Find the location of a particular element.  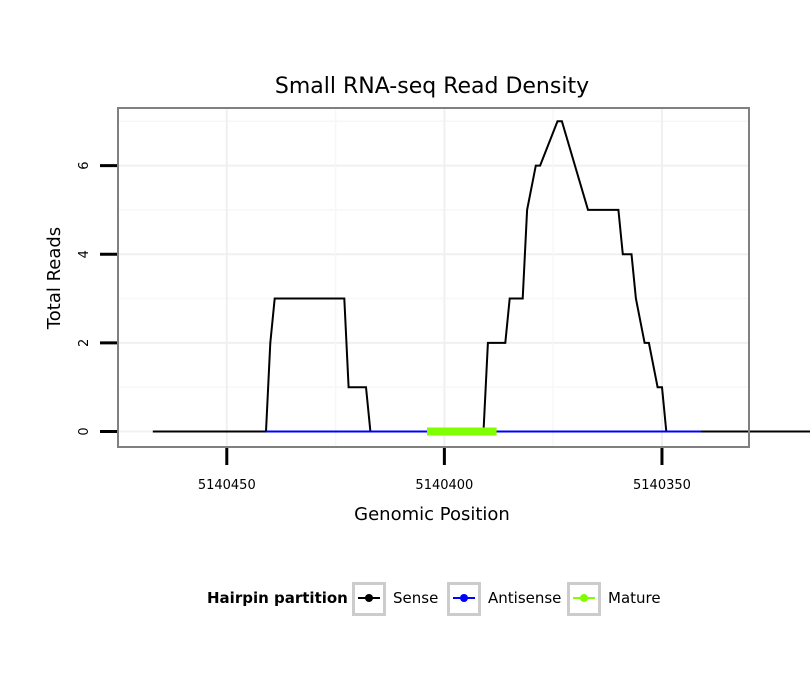

y-tick-label: 0 is located at coordinates (84, 431).